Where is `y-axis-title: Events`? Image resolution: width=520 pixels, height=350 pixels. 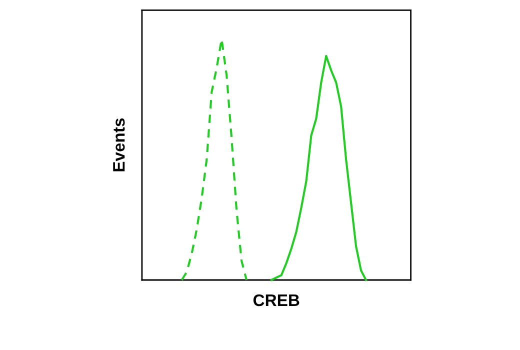 y-axis-title: Events is located at coordinates (119, 145).